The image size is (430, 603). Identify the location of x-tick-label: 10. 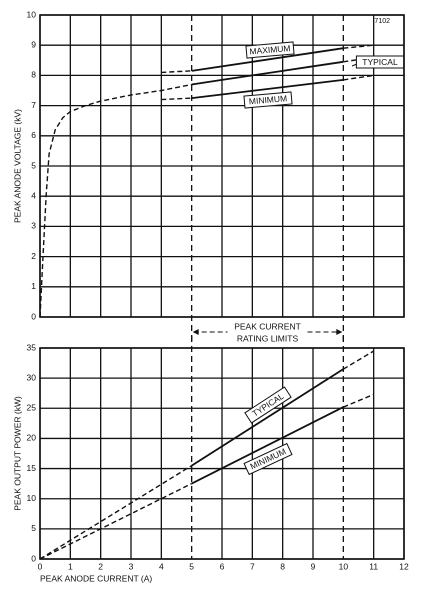
(344, 566).